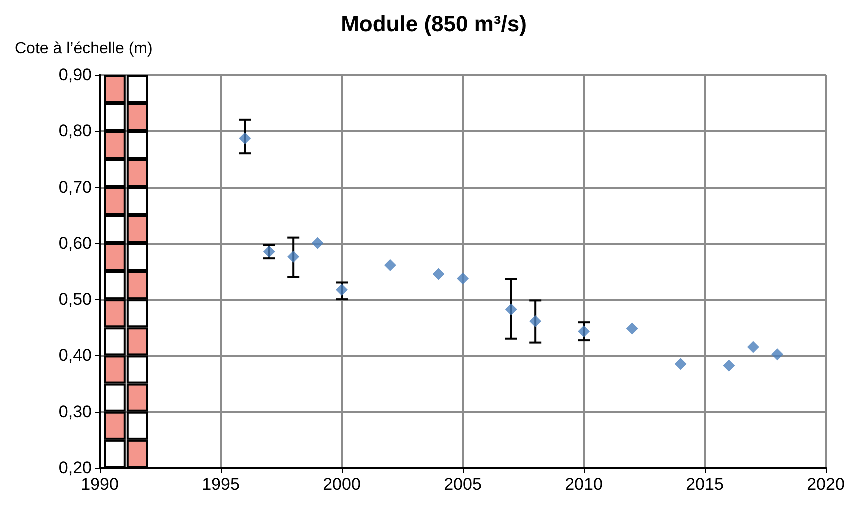 This screenshot has width=868, height=521. I want to click on y-tick-label: 0,90, so click(75, 75).